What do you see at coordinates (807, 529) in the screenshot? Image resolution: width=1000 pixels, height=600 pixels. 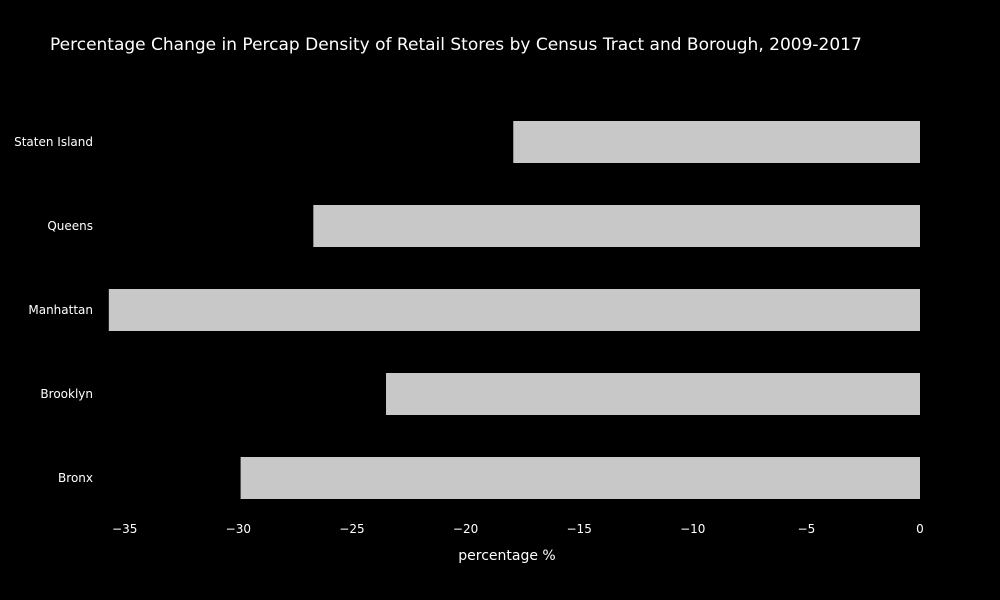 I see `x-tick-label: −5` at bounding box center [807, 529].